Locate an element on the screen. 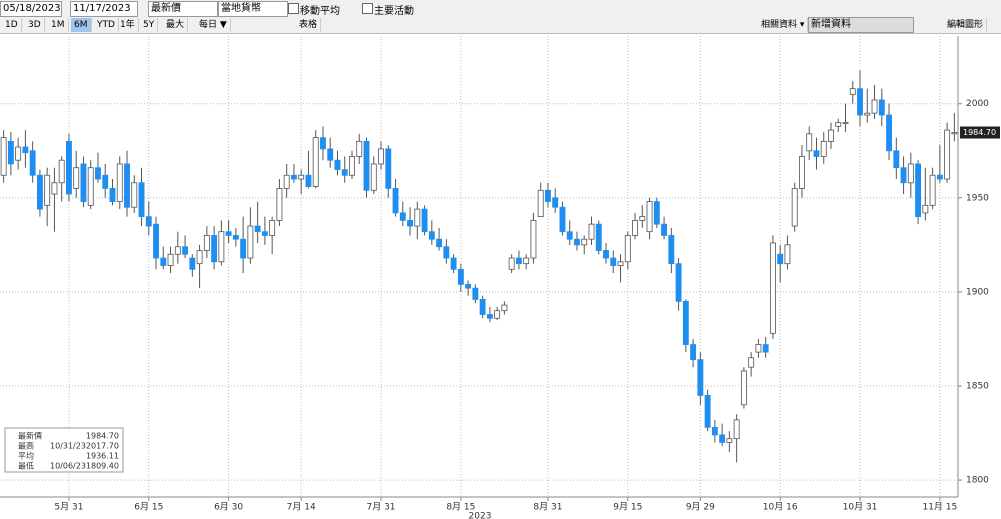 The width and height of the screenshot is (1001, 519). legend-value: 1936.11 is located at coordinates (102, 456).